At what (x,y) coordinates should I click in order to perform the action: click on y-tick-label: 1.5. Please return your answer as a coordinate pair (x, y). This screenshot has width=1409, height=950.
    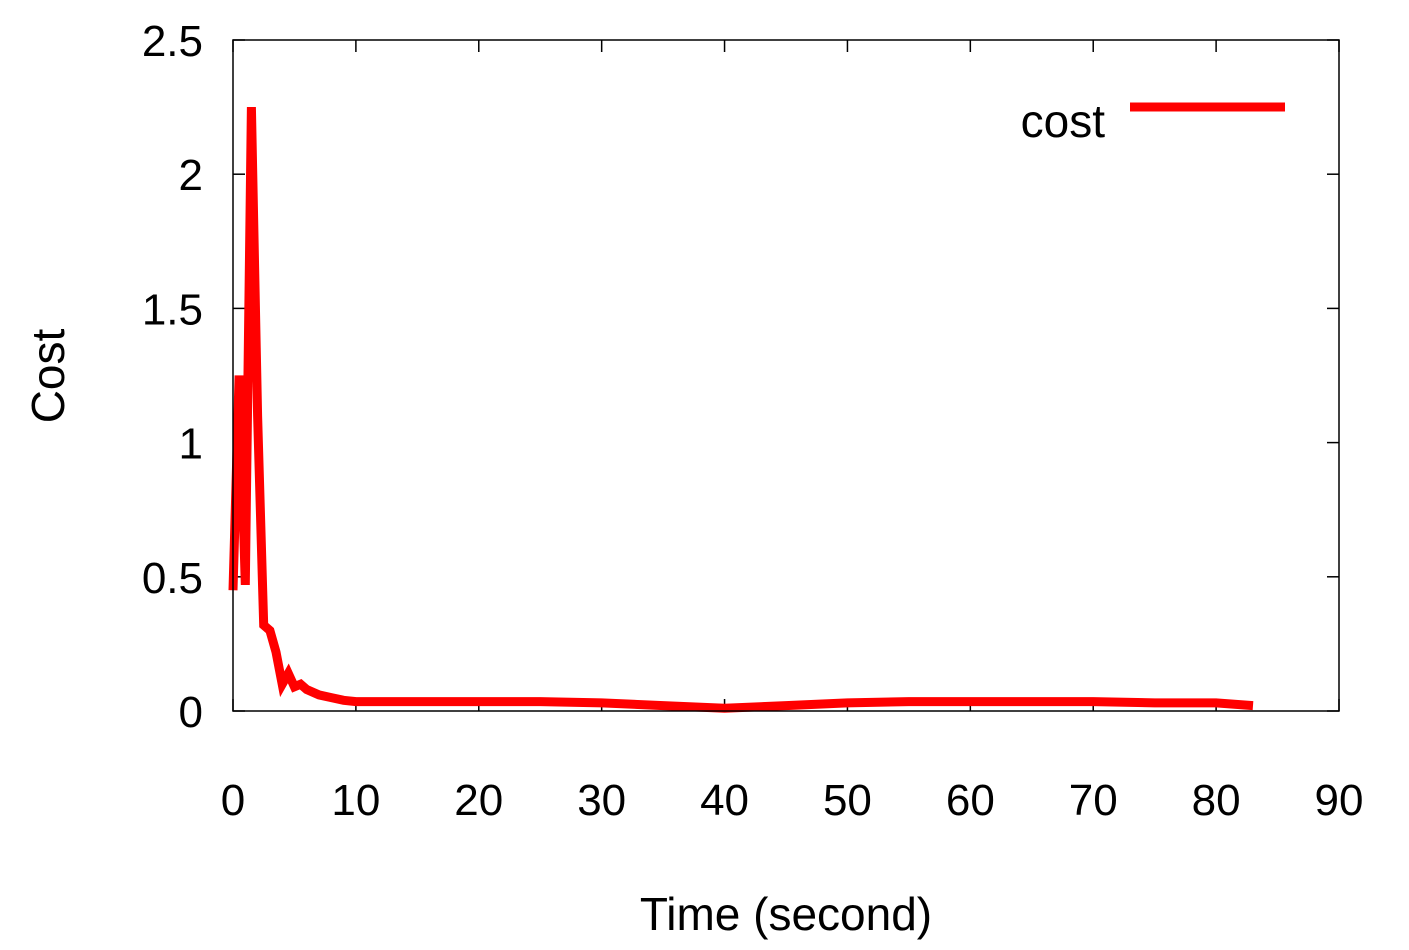
    Looking at the image, I should click on (172, 309).